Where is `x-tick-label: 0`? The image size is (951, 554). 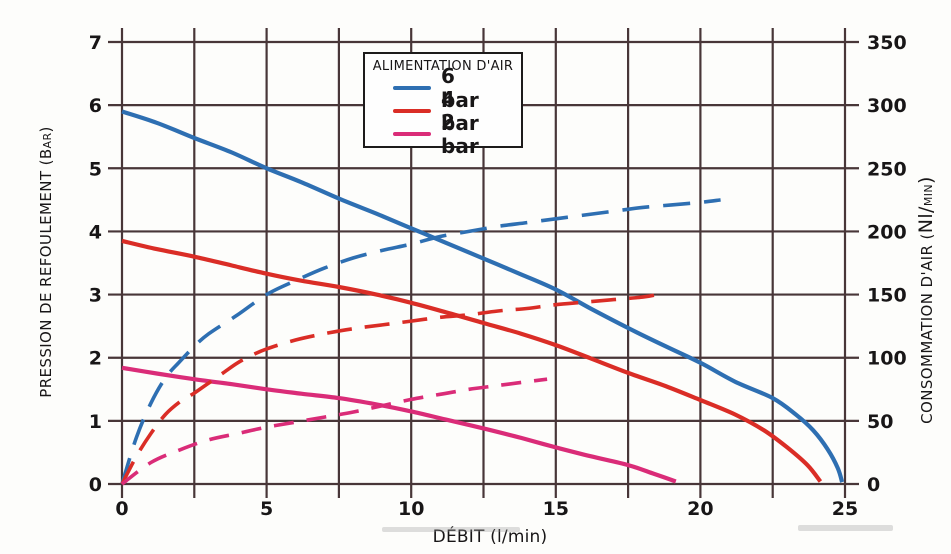
x-tick-label: 0 is located at coordinates (121, 509).